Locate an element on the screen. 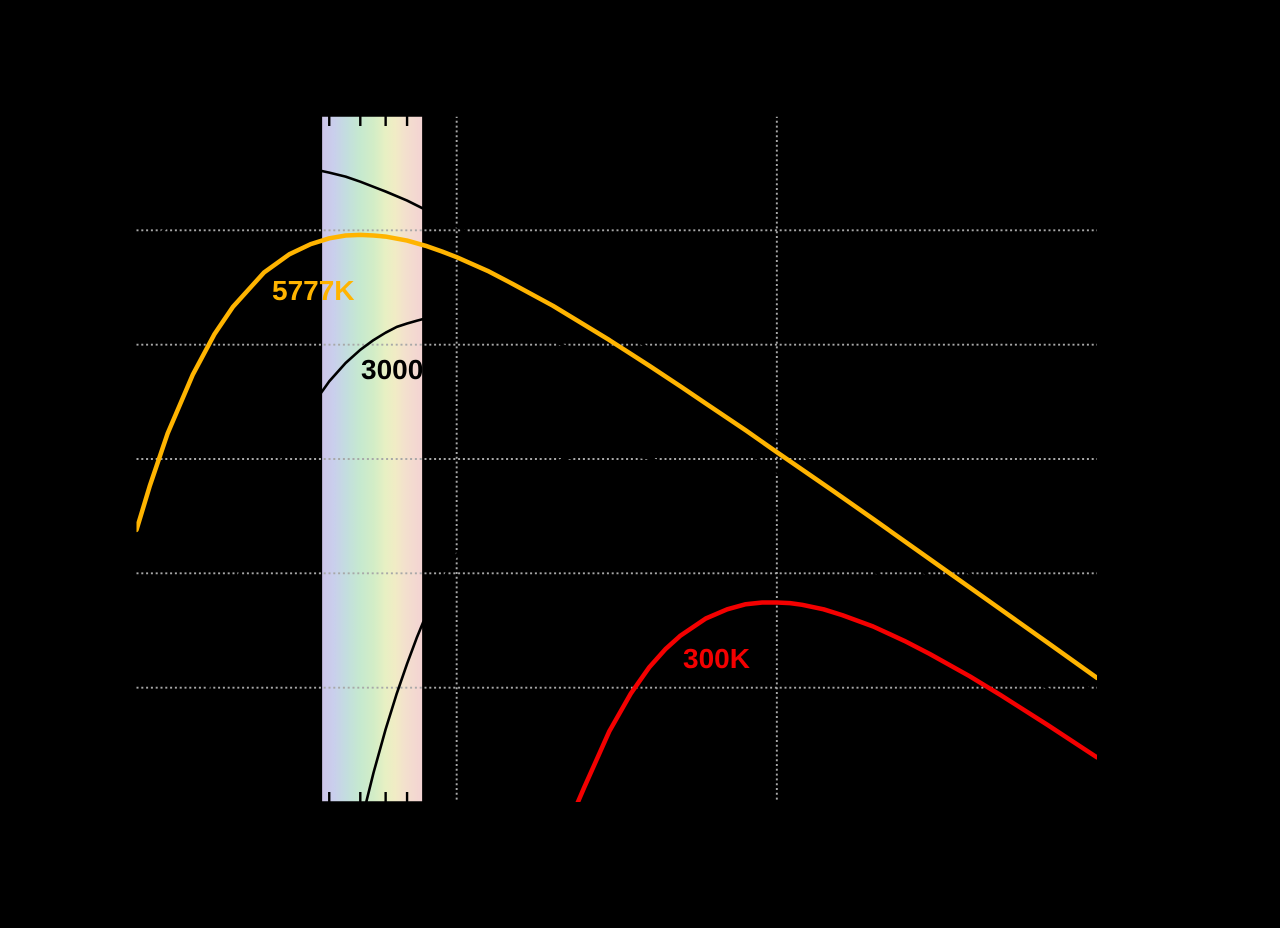 The height and width of the screenshot is (928, 1280). label-3000k: 3000K is located at coordinates (402, 369).